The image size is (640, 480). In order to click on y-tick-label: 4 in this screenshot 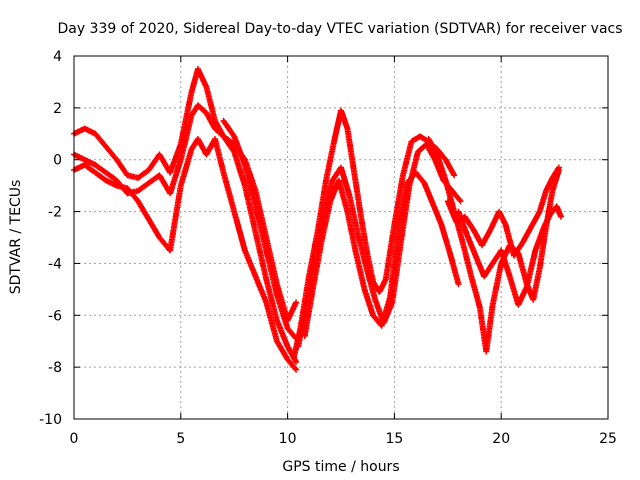, I will do `click(57, 57)`.